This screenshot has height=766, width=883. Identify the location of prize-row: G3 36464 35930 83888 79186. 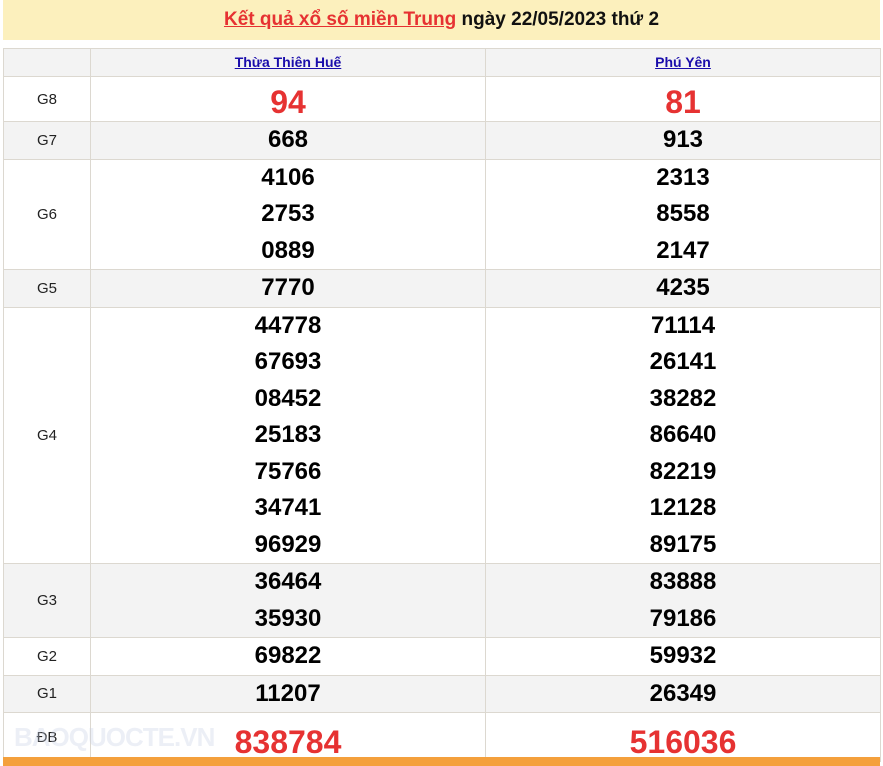
(442, 600).